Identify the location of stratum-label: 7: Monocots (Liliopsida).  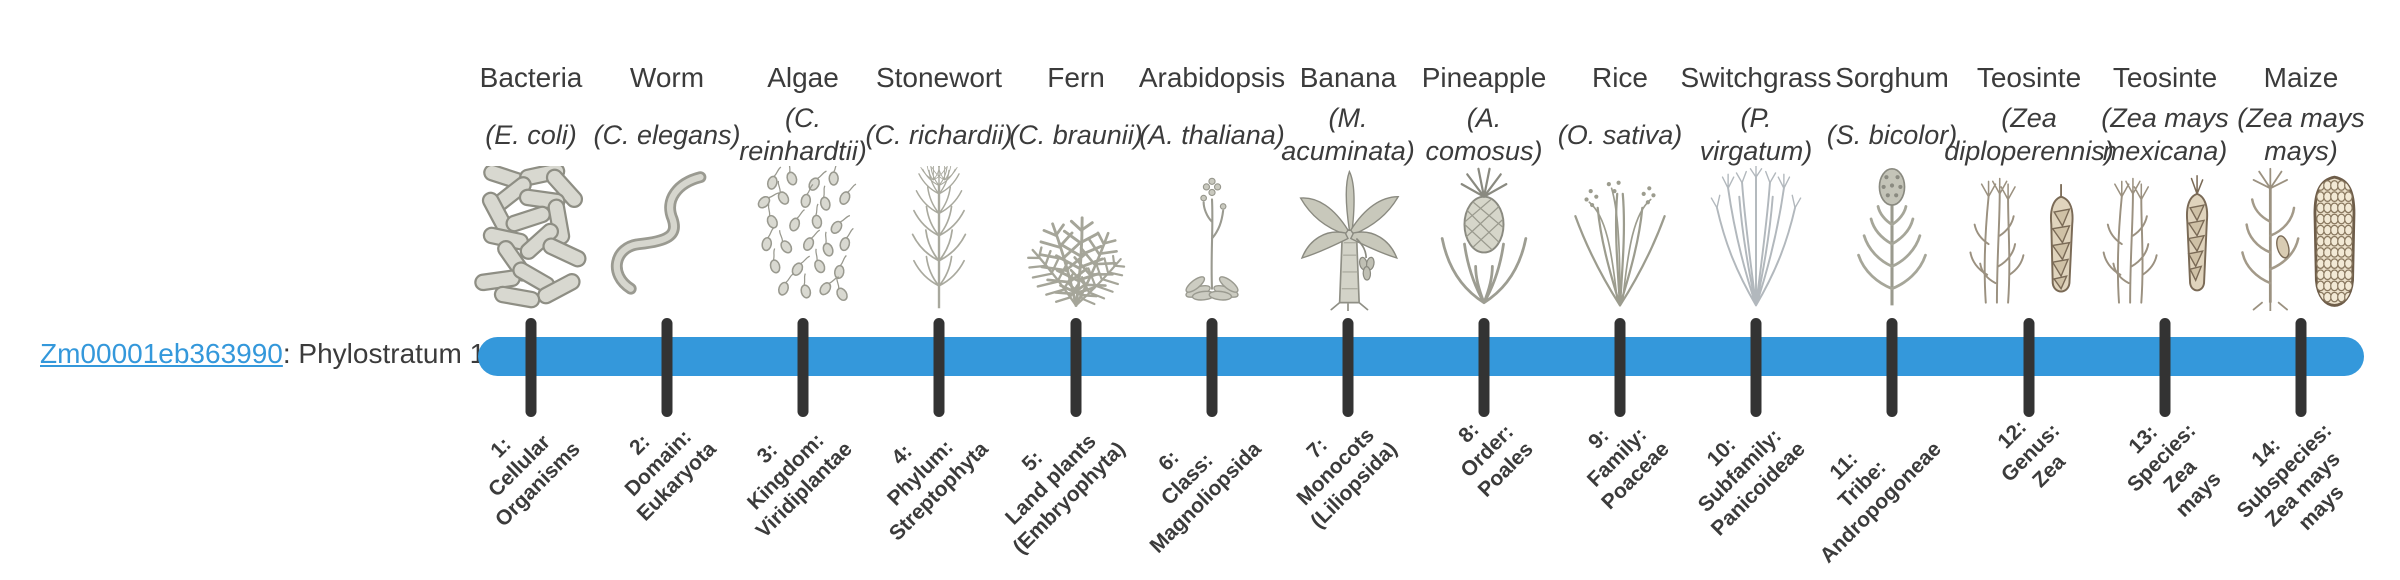
(1336, 467).